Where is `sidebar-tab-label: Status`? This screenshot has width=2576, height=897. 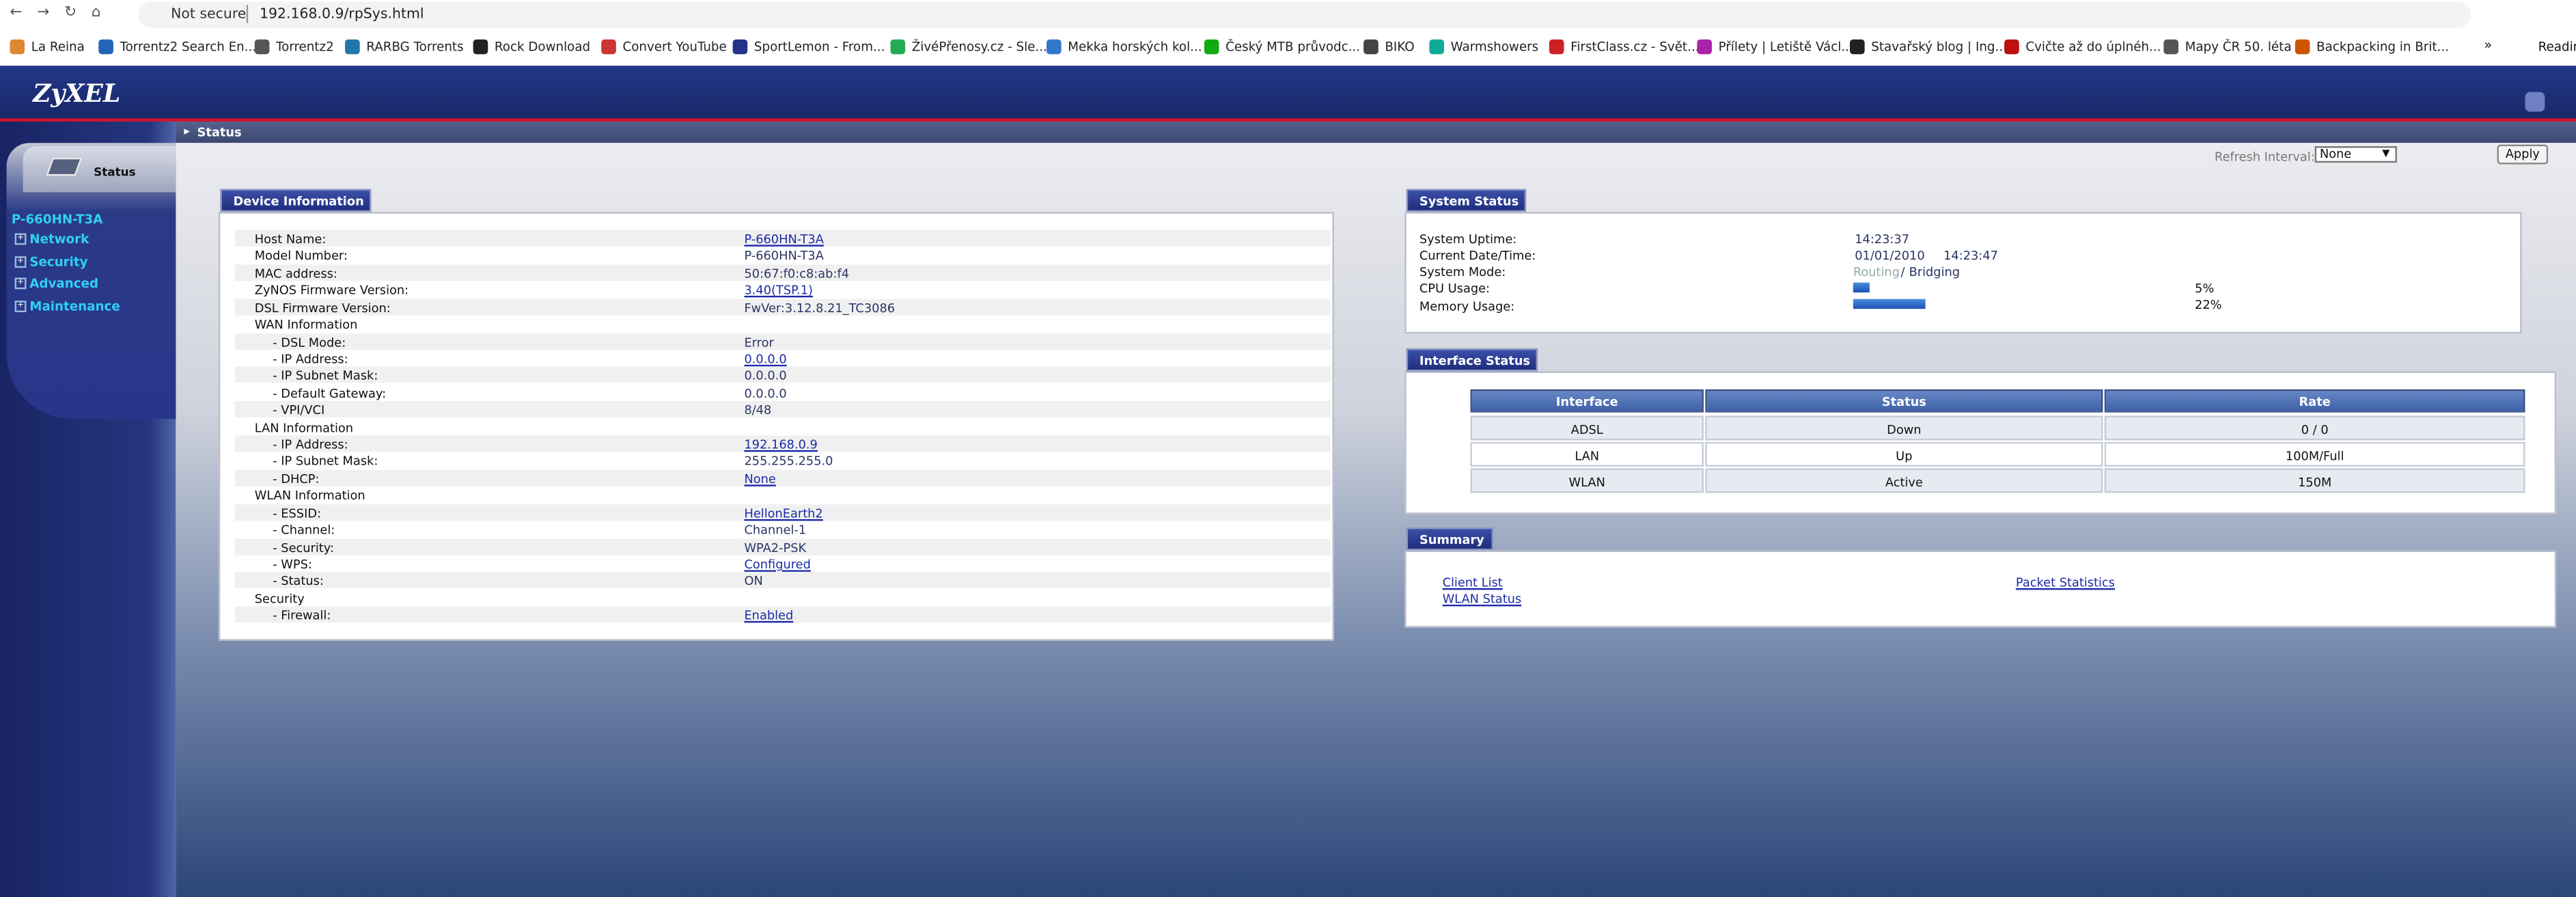 sidebar-tab-label: Status is located at coordinates (115, 172).